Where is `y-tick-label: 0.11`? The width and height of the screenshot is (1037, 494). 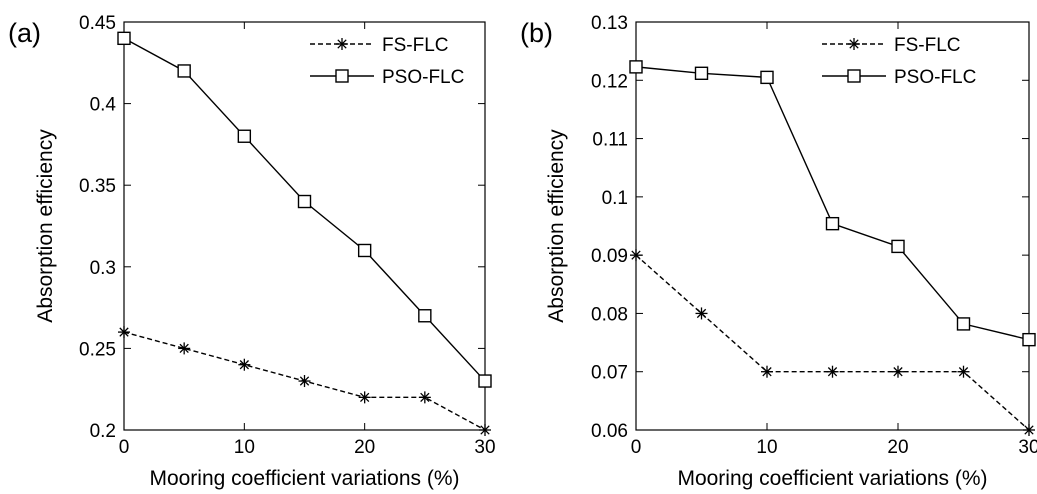 y-tick-label: 0.11 is located at coordinates (610, 140).